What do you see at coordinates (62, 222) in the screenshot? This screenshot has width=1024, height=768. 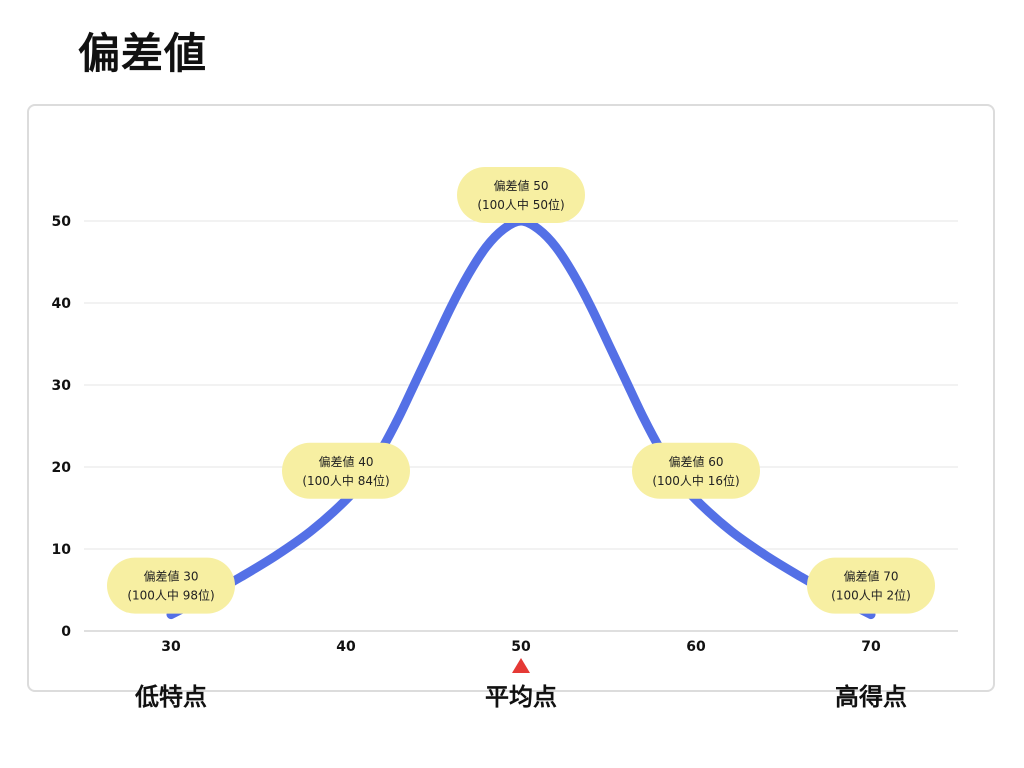 I see `y-tick-label: 50` at bounding box center [62, 222].